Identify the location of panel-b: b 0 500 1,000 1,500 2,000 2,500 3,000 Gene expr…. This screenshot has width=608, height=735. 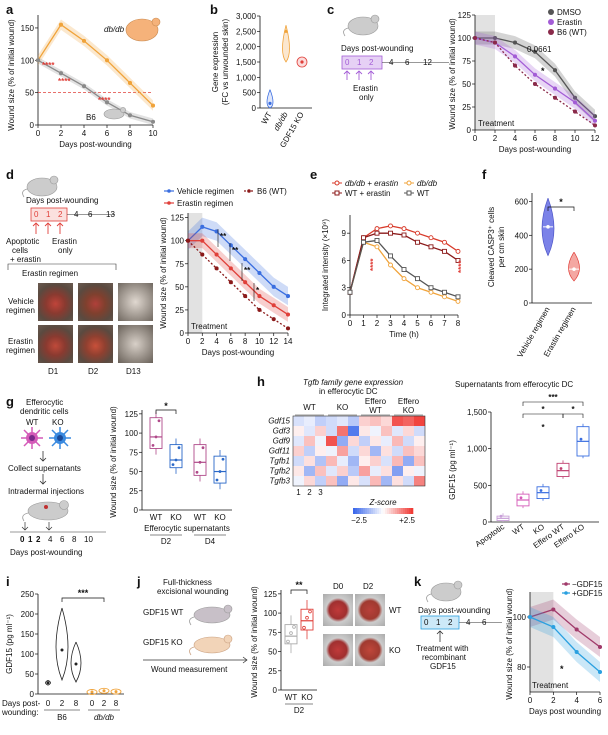
(263, 75).